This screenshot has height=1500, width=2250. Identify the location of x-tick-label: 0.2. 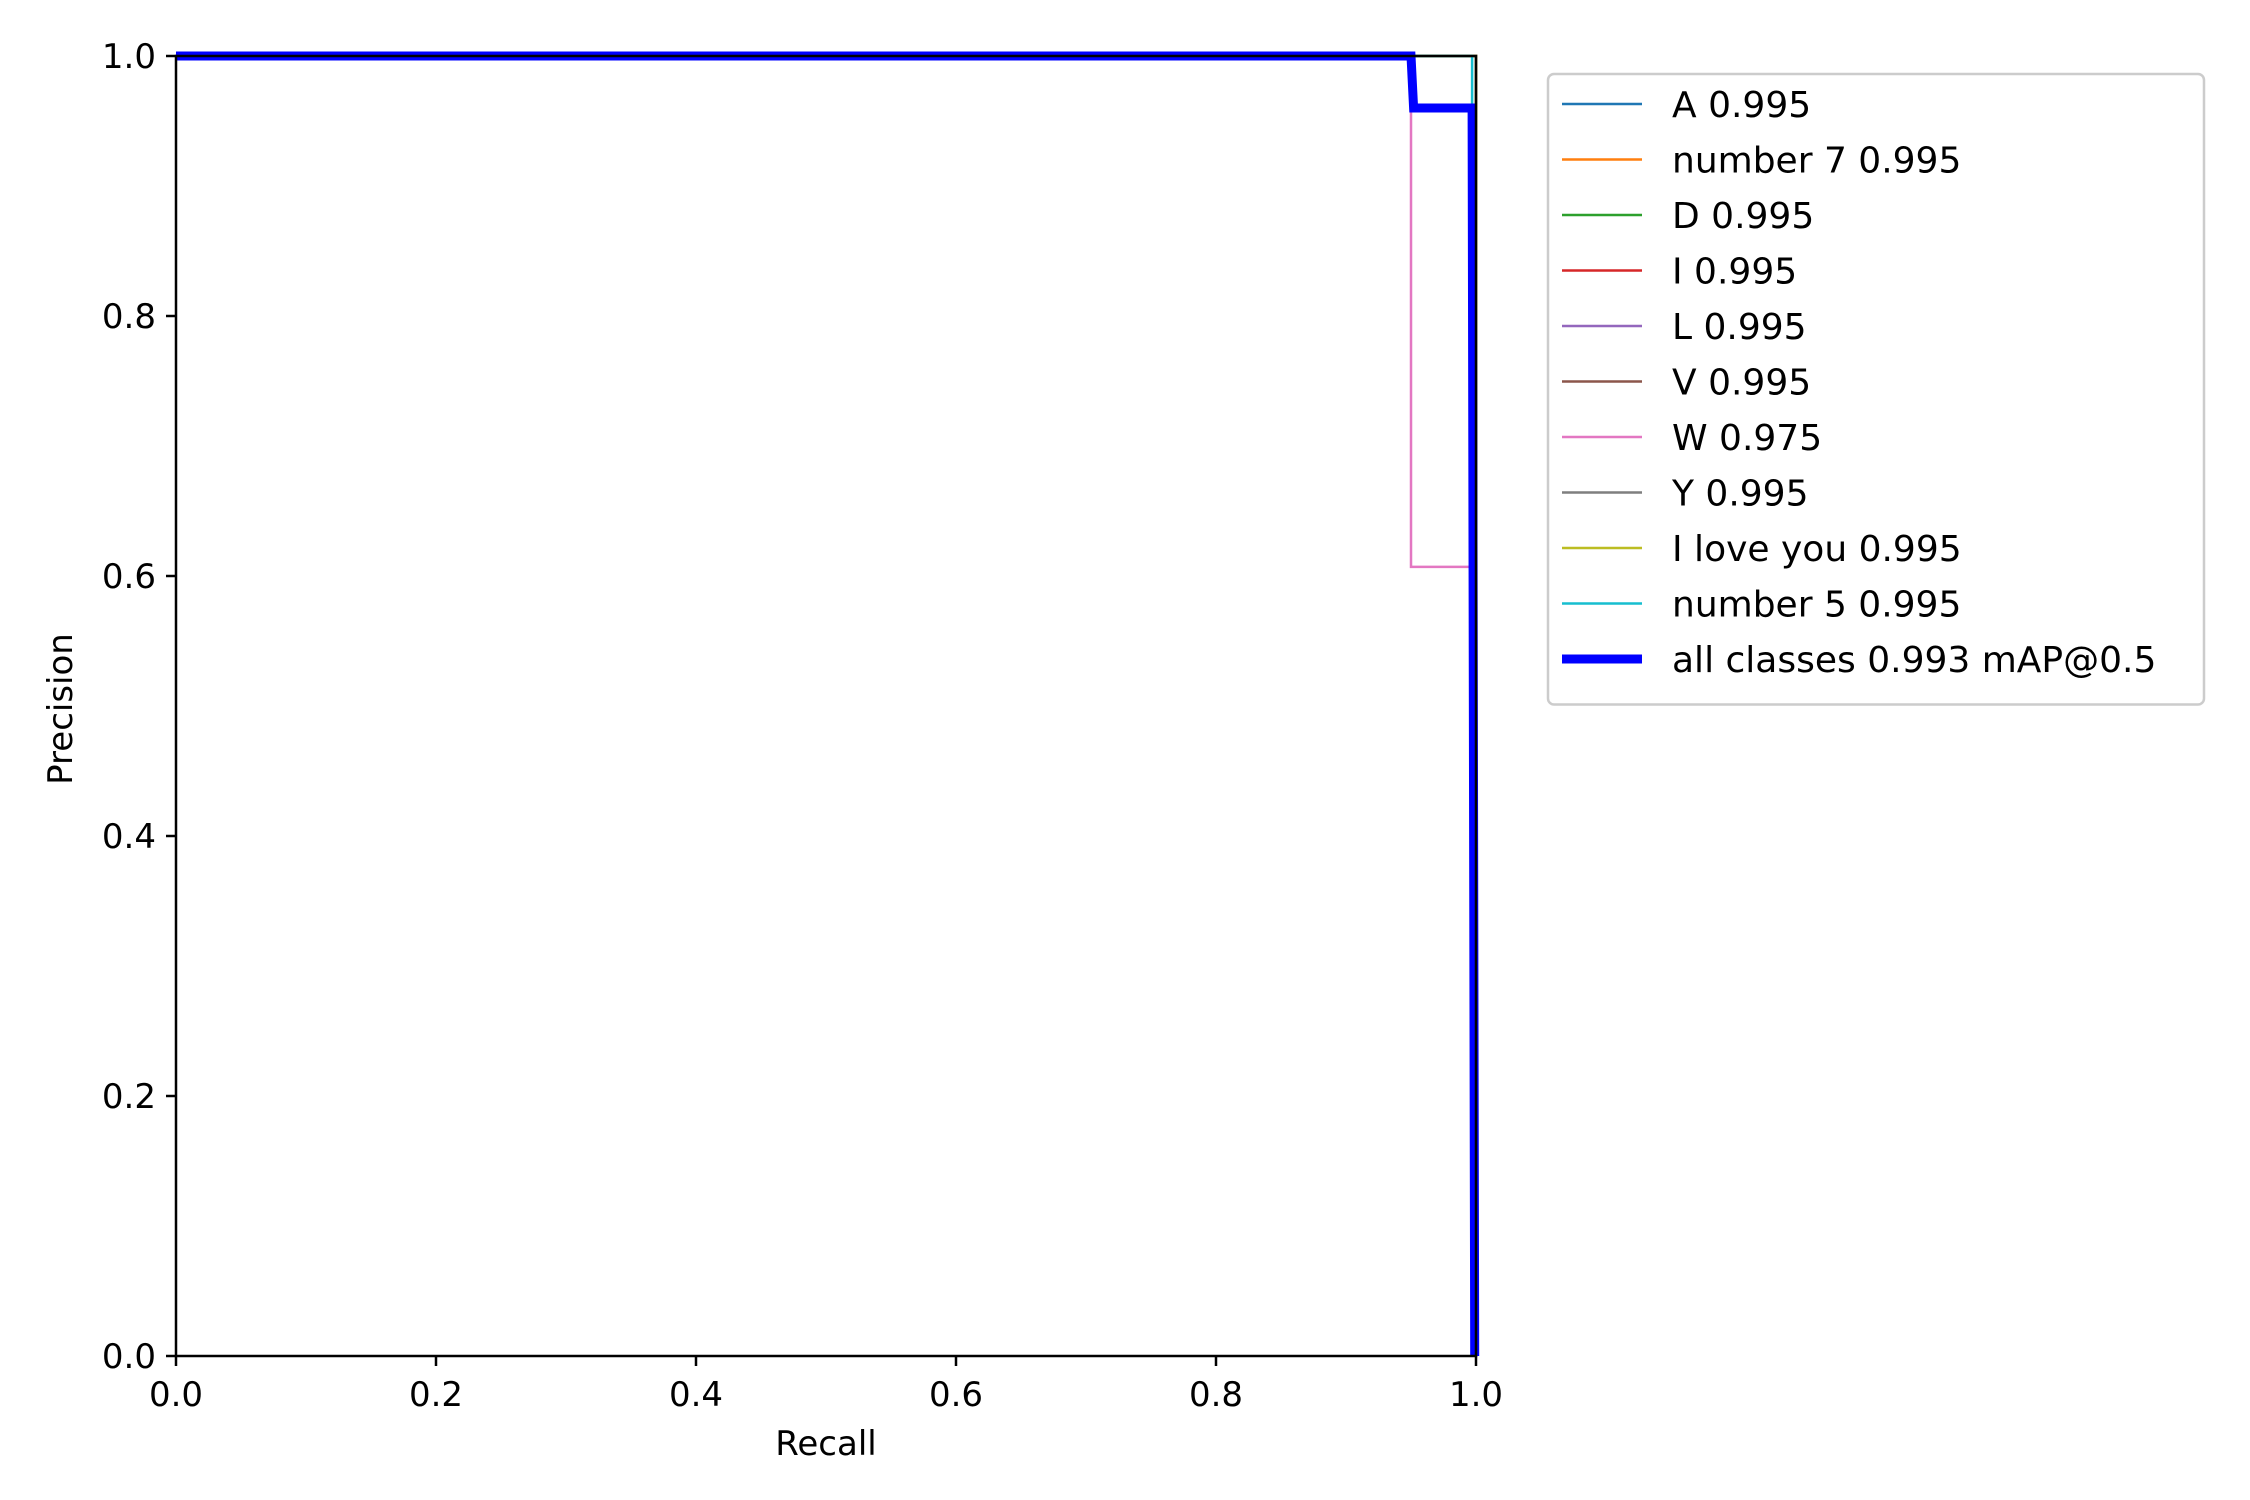
(436, 1395).